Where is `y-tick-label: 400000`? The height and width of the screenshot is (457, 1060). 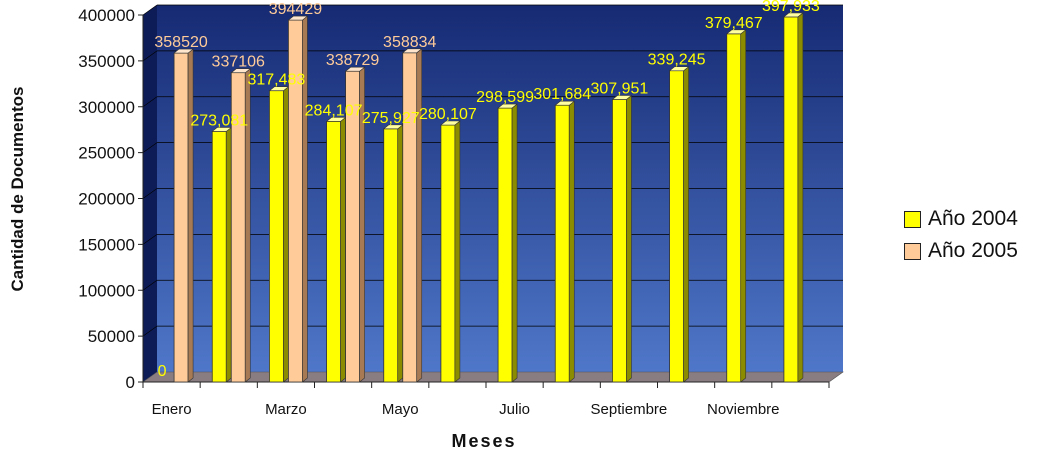 y-tick-label: 400000 is located at coordinates (106, 15).